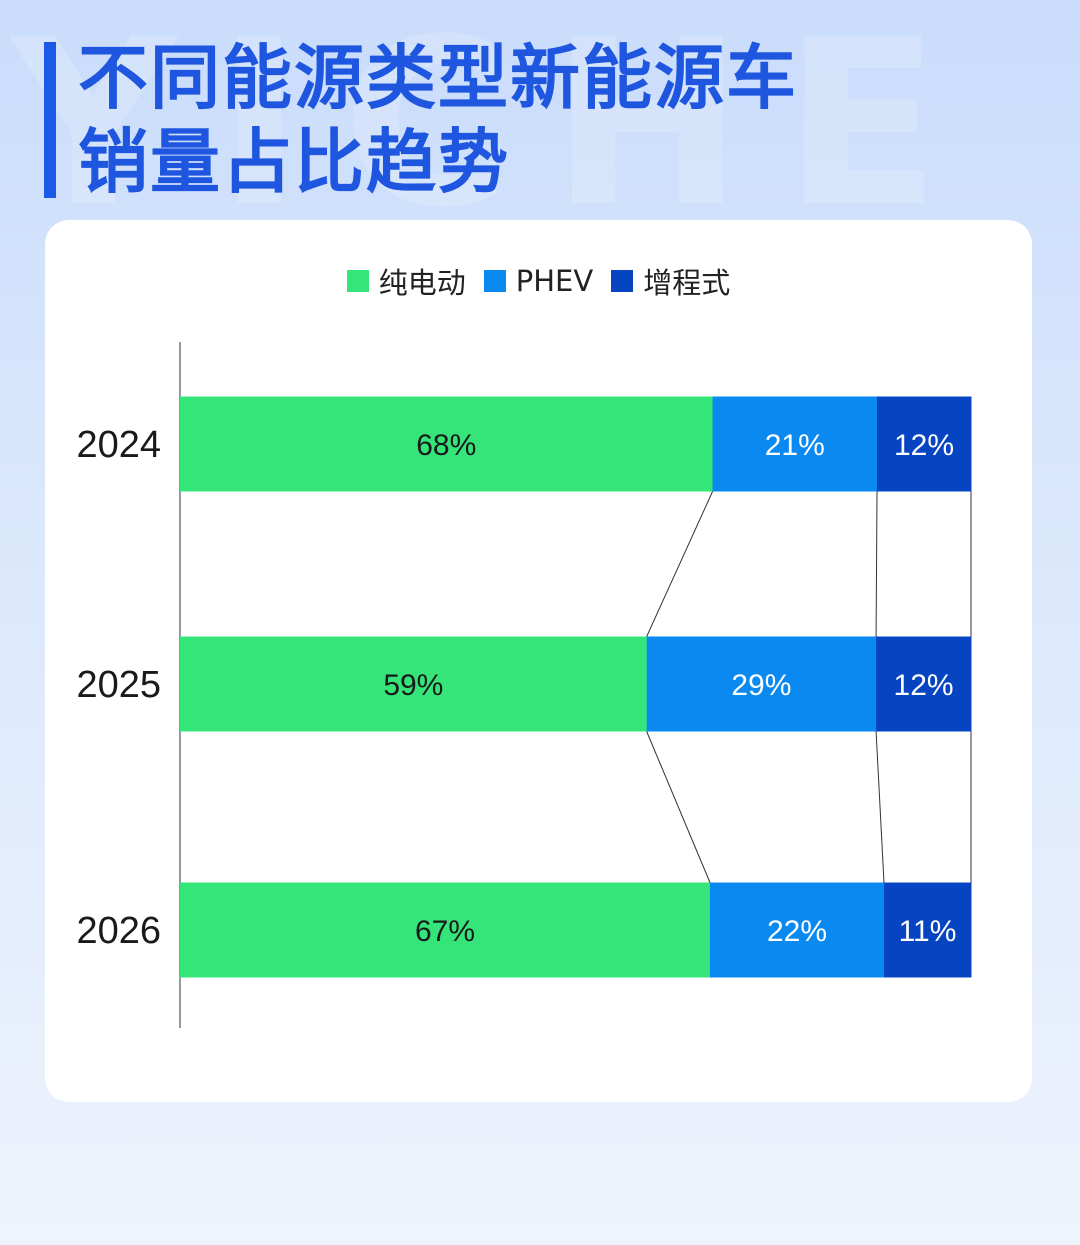 The image size is (1080, 1245). What do you see at coordinates (438, 120) in the screenshot?
I see `page-title: 不同能源类型新能源车 销量占比趋势` at bounding box center [438, 120].